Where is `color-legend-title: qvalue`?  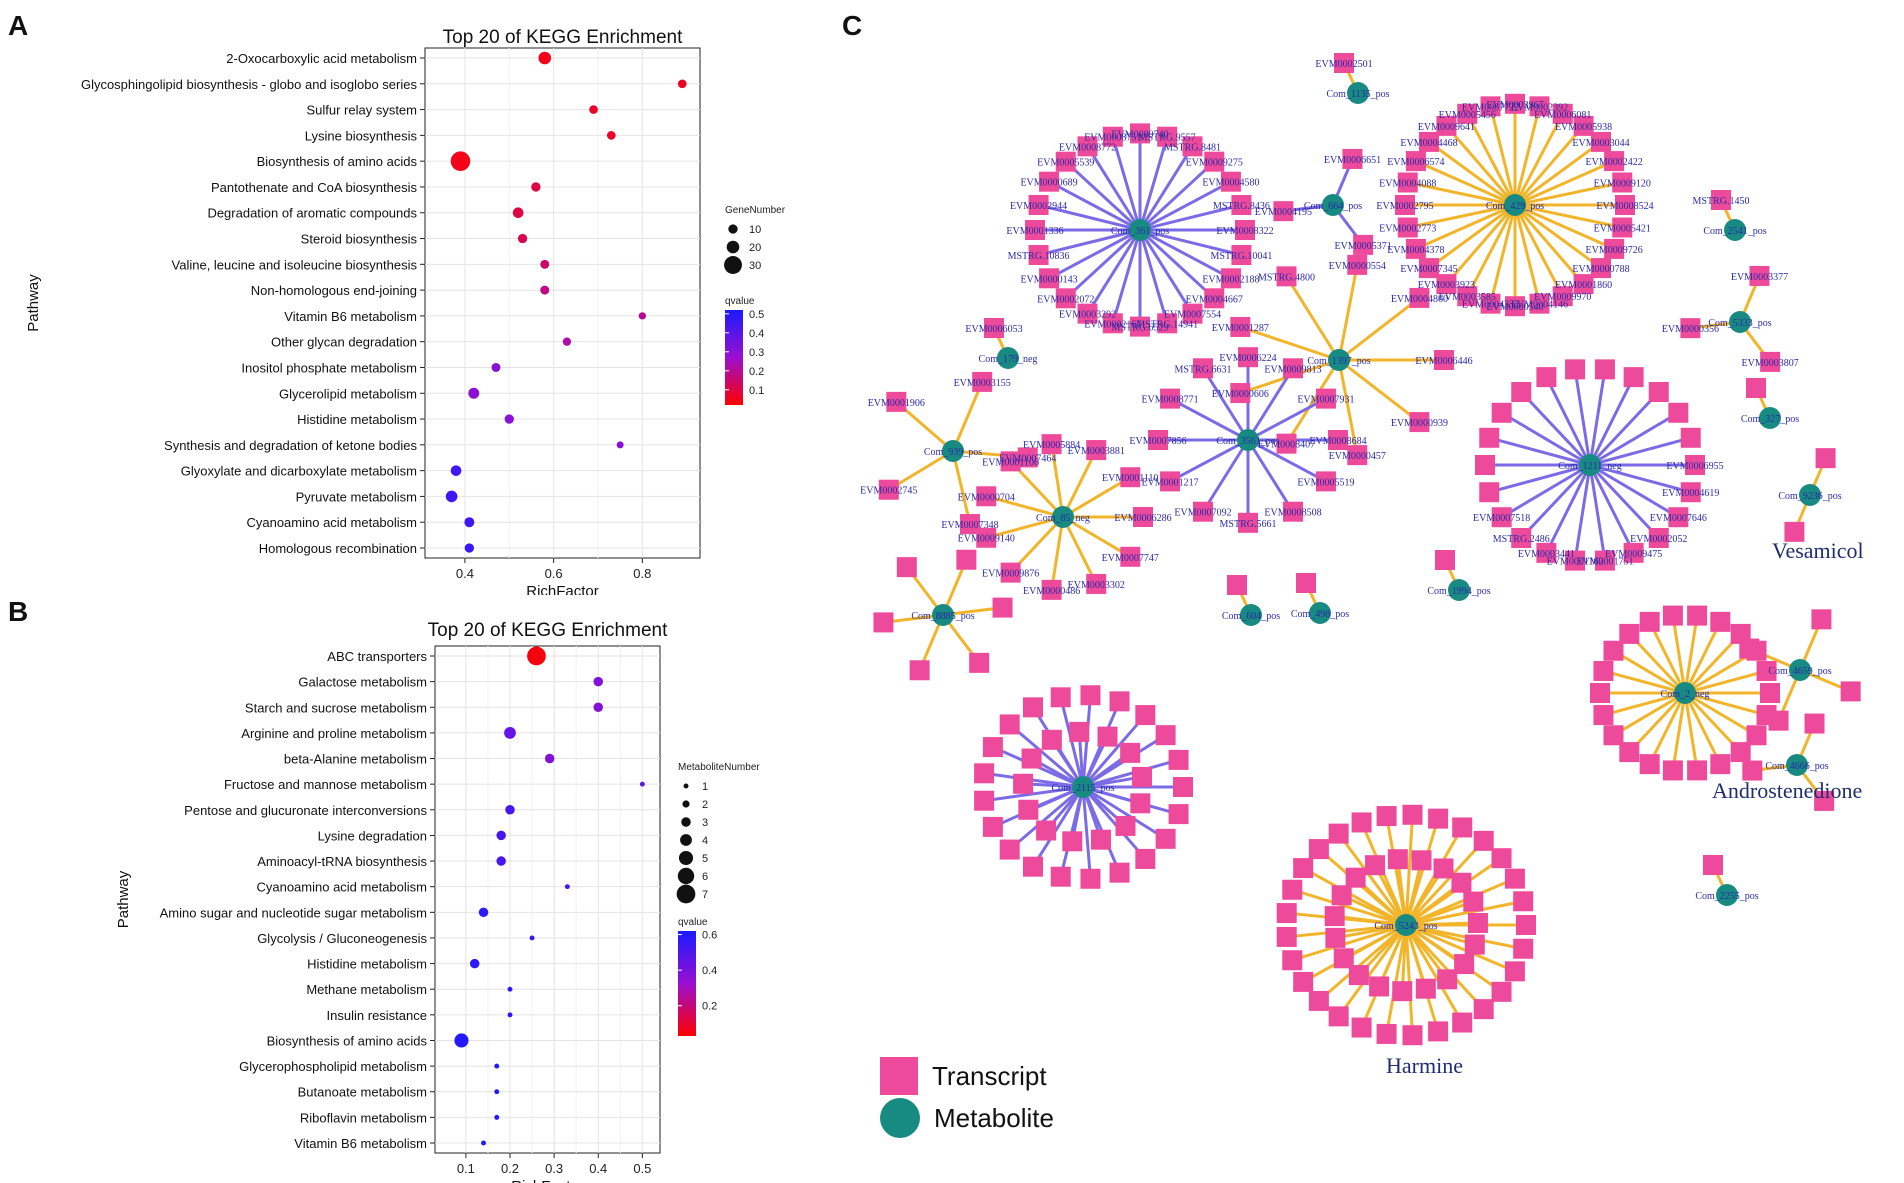
color-legend-title: qvalue is located at coordinates (693, 922).